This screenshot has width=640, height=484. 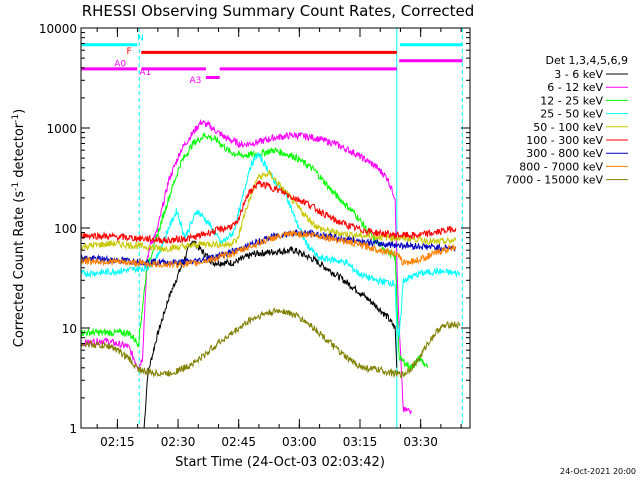 What do you see at coordinates (195, 81) in the screenshot?
I see `annotation-label-a3: A3` at bounding box center [195, 81].